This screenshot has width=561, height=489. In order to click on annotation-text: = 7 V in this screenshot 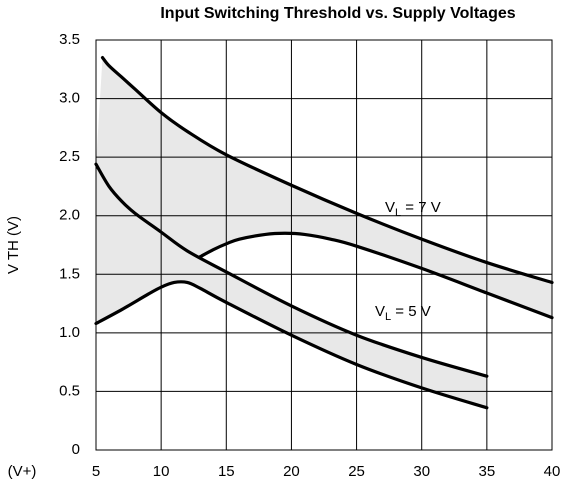, I will do `click(421, 207)`.